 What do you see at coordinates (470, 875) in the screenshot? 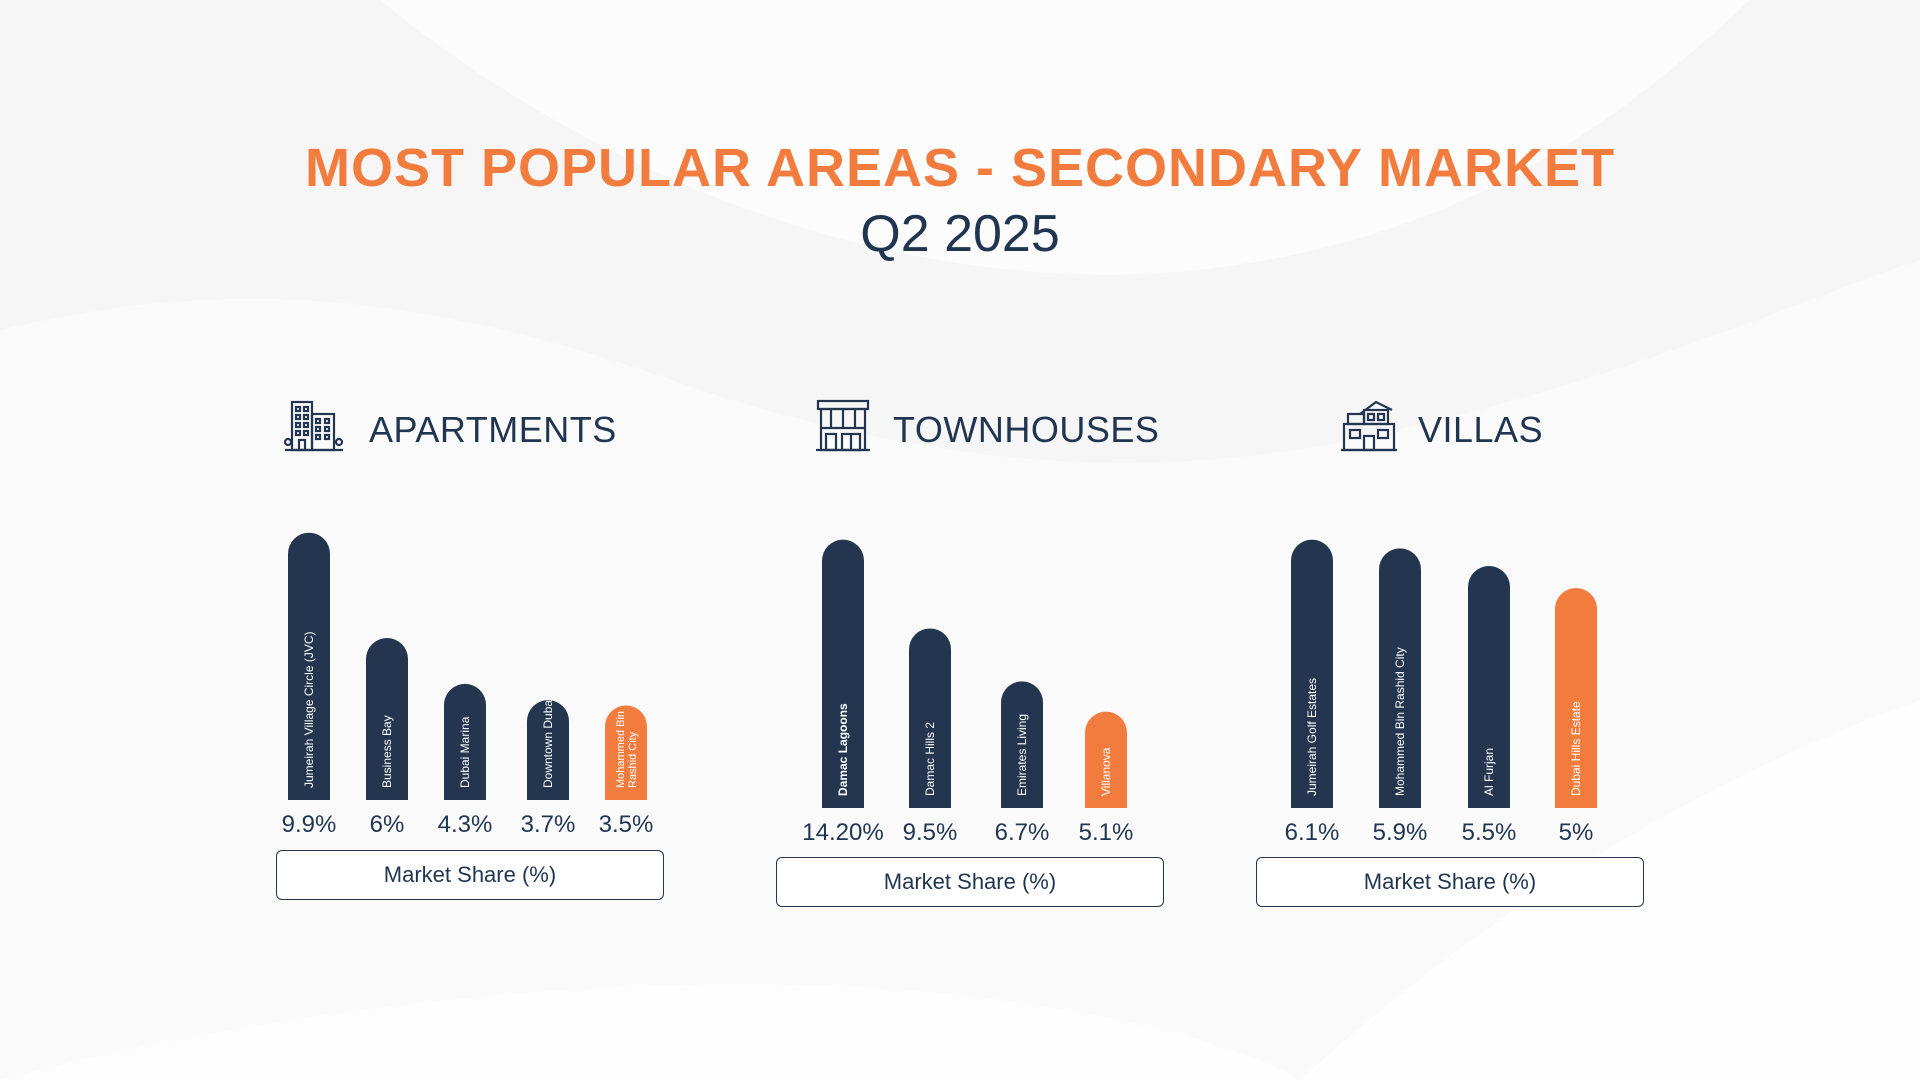
I see `legend-box-apartments: Market Share (%)` at bounding box center [470, 875].